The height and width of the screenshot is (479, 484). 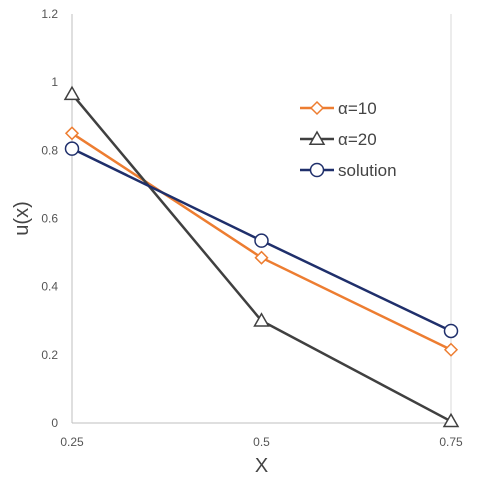 I want to click on legend-item: solution, so click(x=348, y=170).